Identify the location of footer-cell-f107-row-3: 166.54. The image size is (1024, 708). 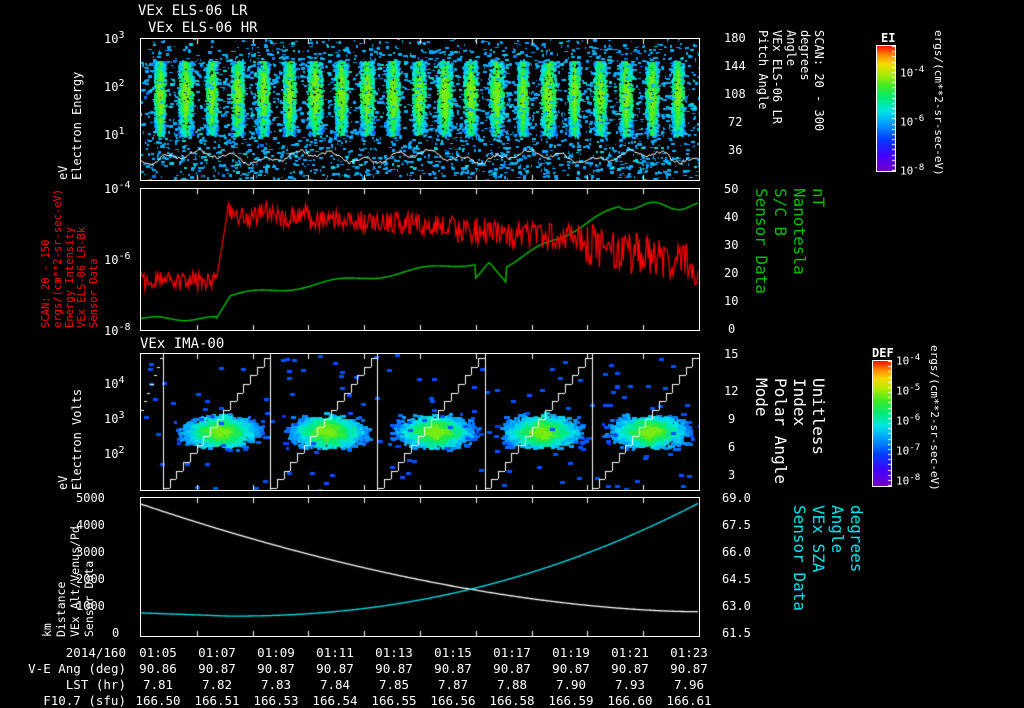
(335, 700).